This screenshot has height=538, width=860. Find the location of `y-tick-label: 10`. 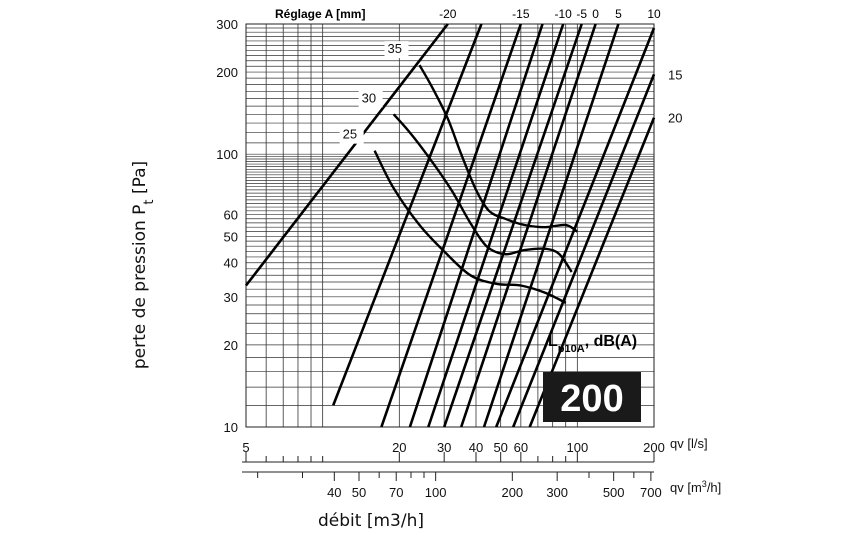

y-tick-label: 10 is located at coordinates (231, 427).